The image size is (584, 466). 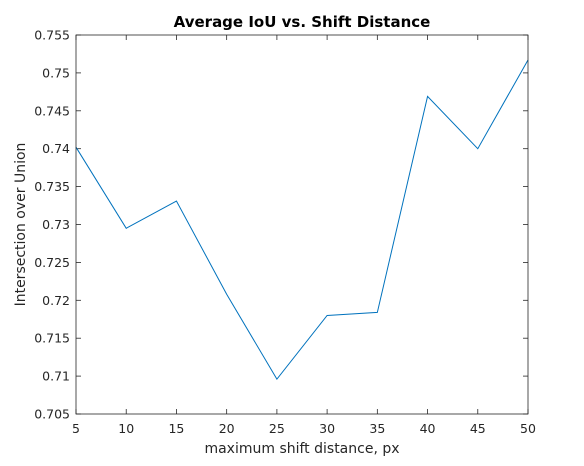 I want to click on x-axis-label: maximum shift distance, px, so click(x=301, y=449).